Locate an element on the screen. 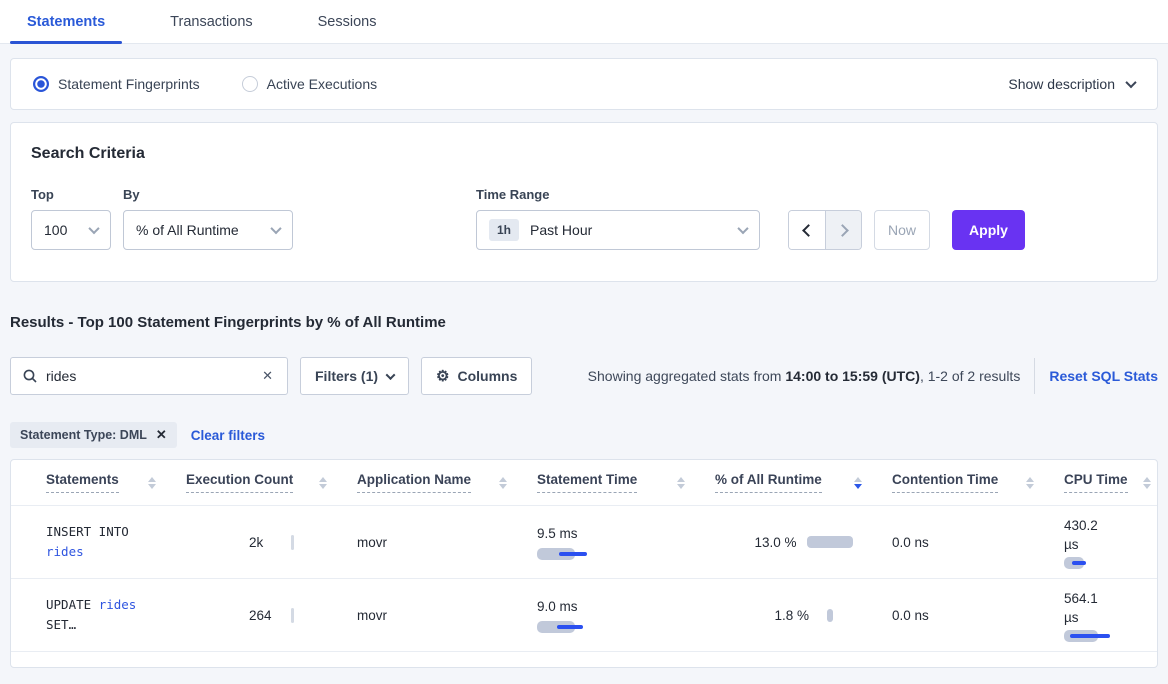  time-range-value: Past Hour is located at coordinates (561, 230).